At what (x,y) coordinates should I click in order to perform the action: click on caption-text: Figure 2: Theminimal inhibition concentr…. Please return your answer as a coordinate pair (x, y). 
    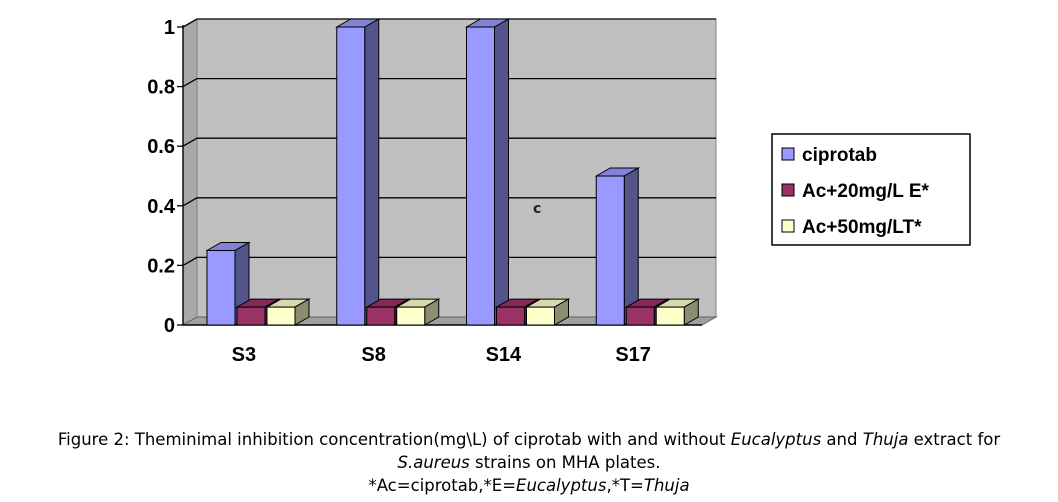
    Looking at the image, I should click on (394, 439).